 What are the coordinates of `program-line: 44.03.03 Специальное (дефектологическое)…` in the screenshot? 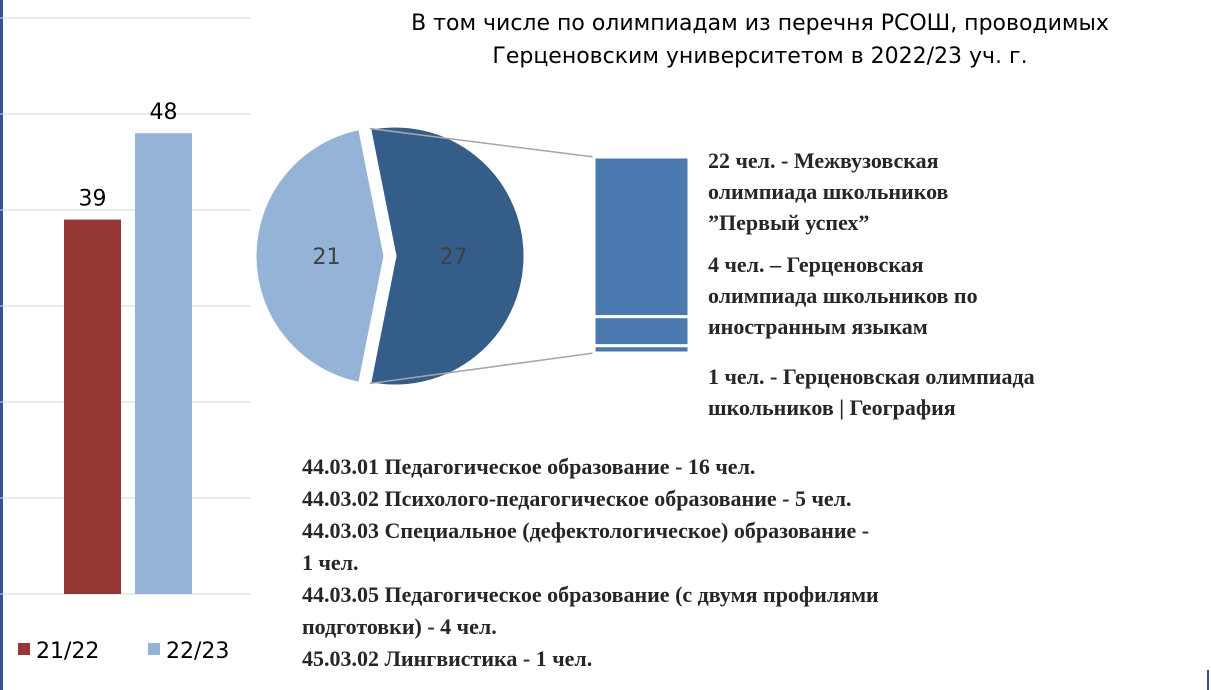 It's located at (585, 530).